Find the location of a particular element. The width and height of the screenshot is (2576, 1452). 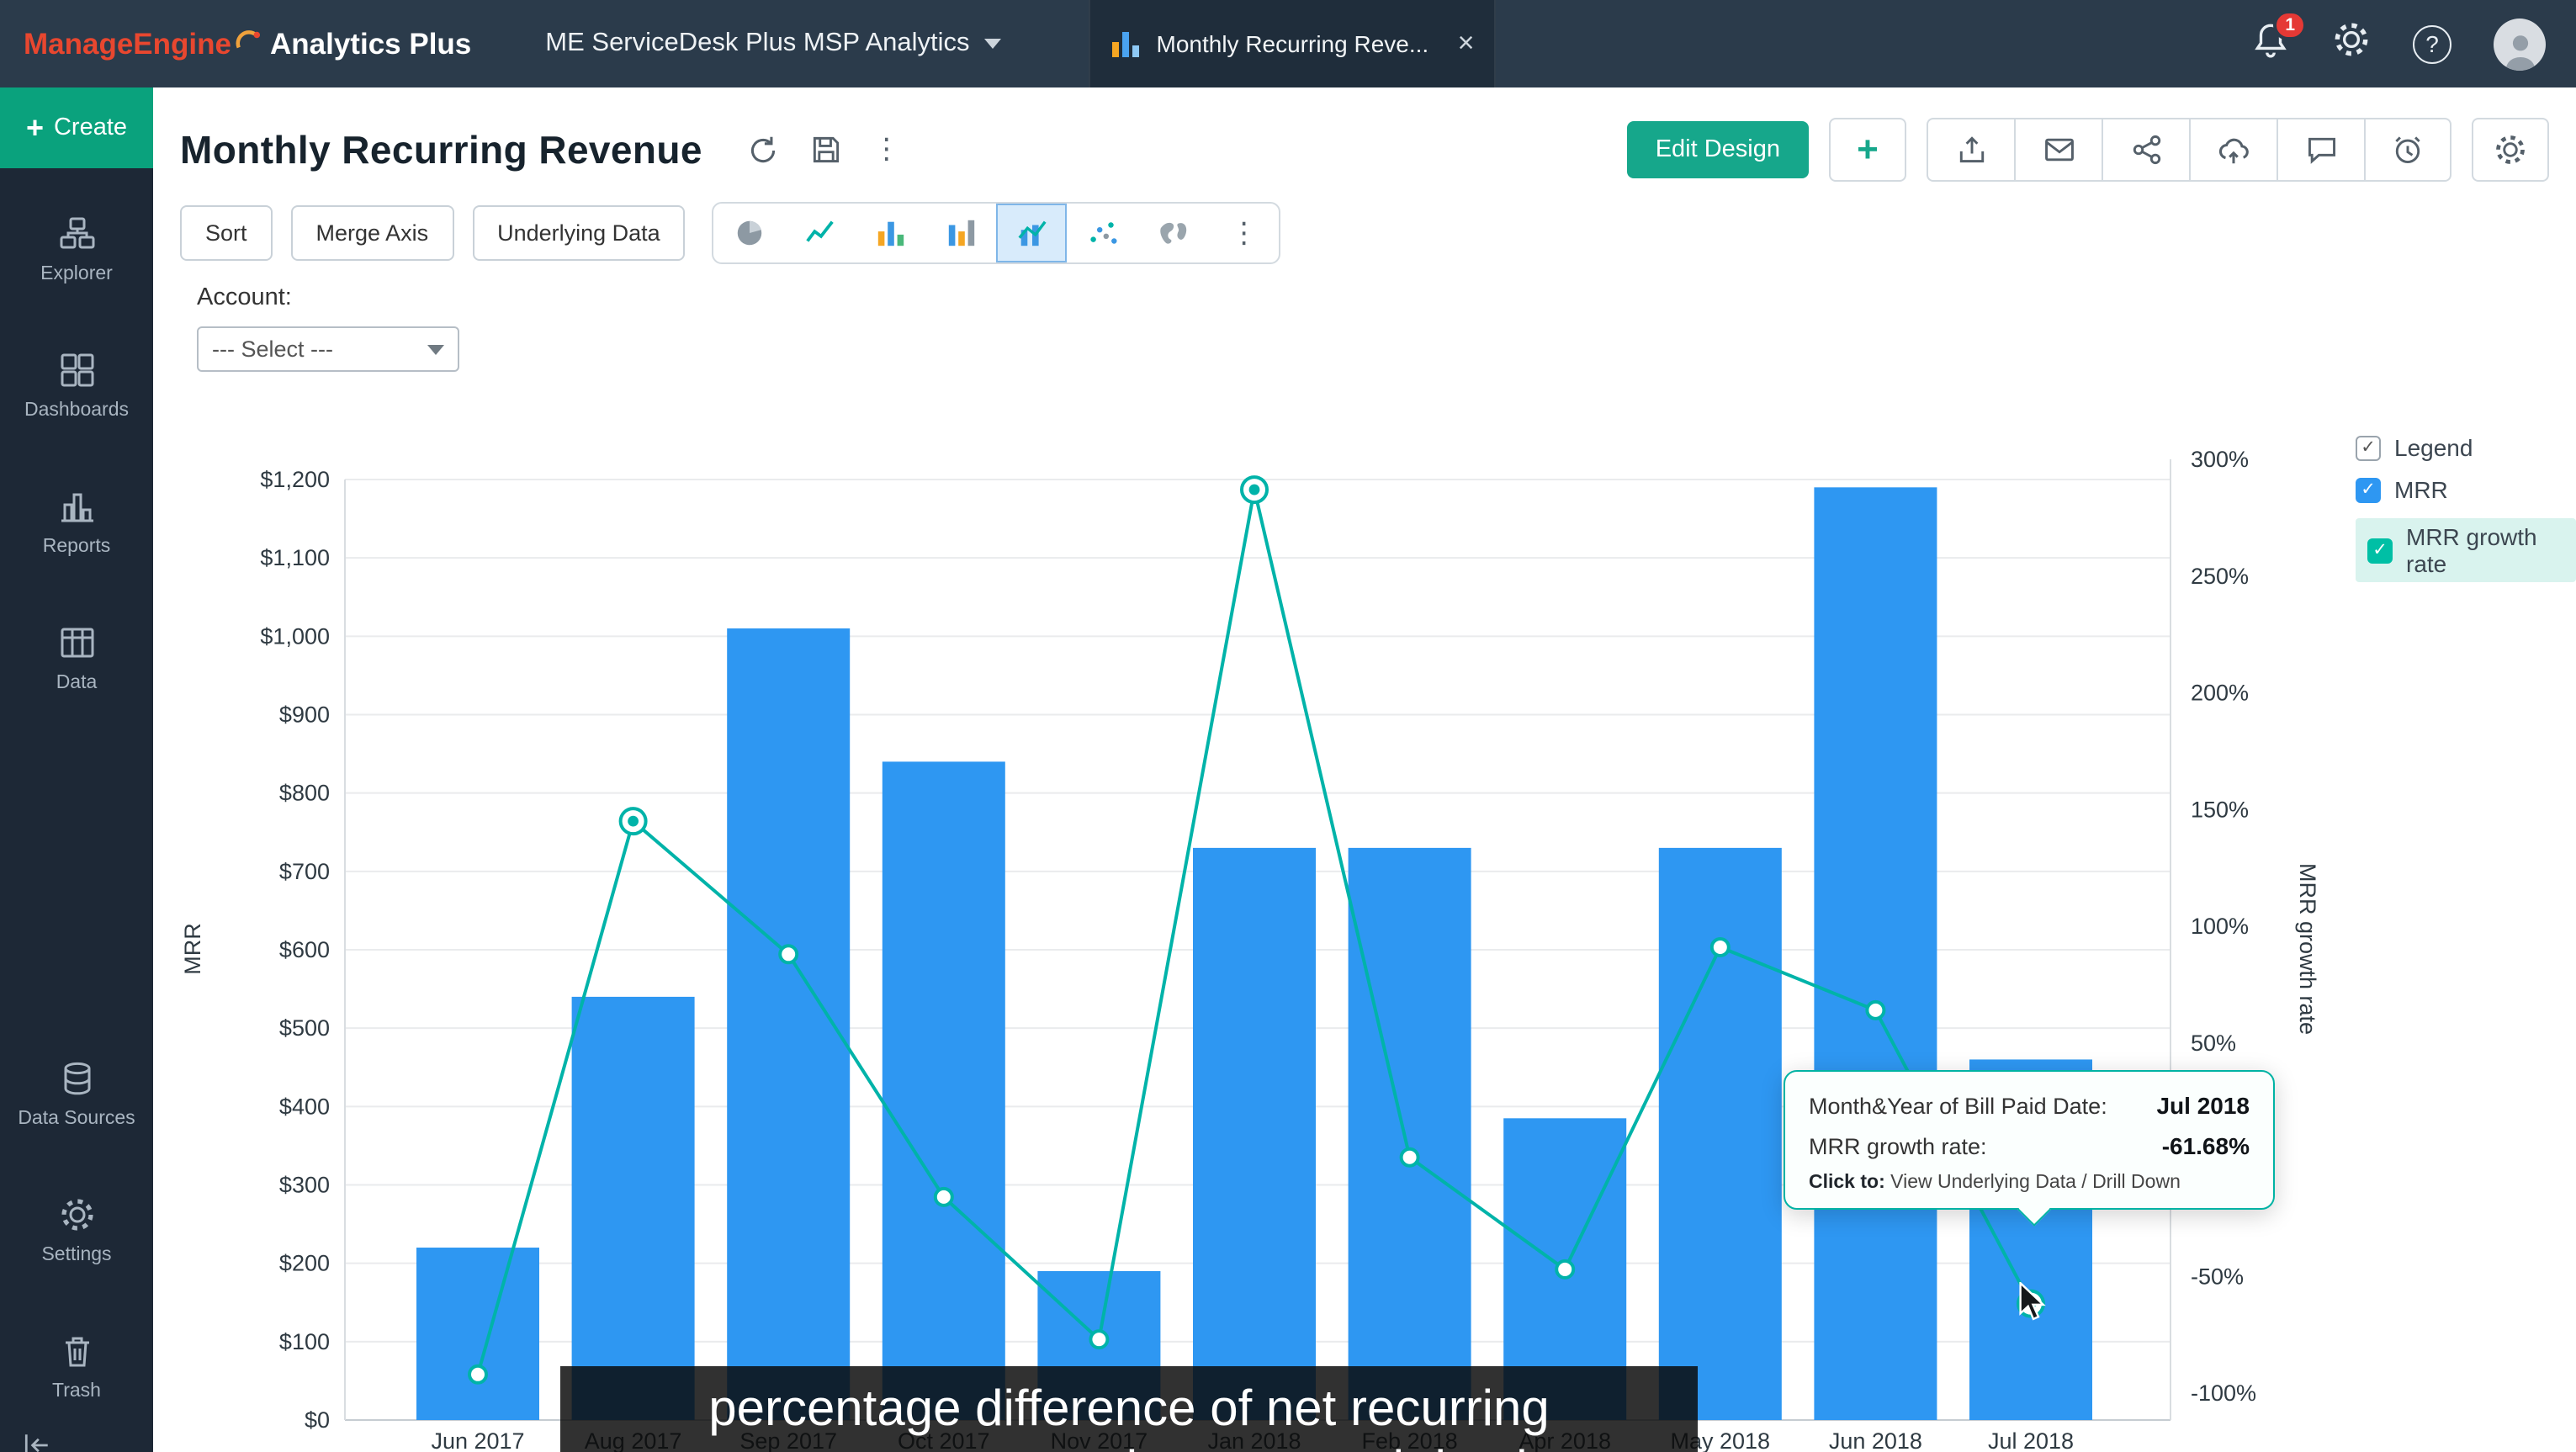

legend-checkbox: ✓ is located at coordinates (2368, 448).